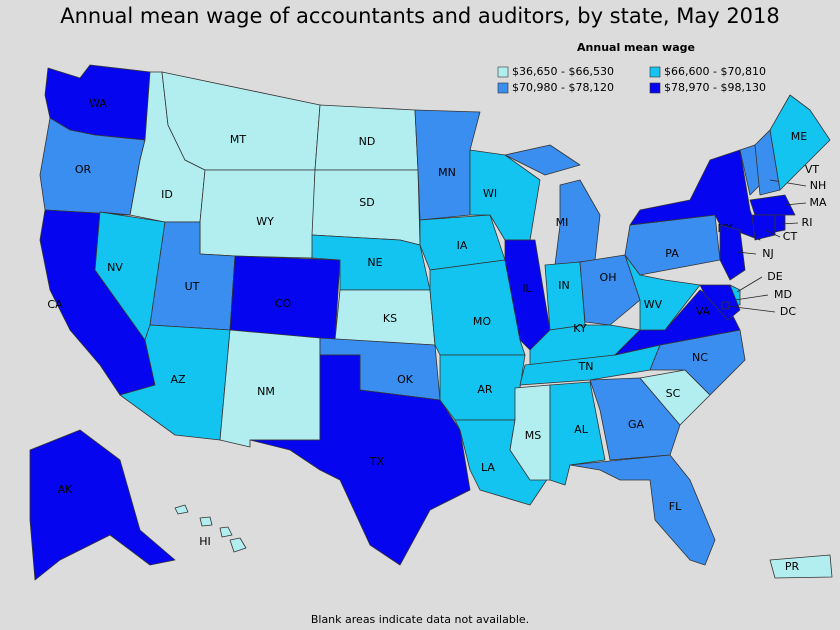 Image resolution: width=840 pixels, height=630 pixels. I want to click on state-label: MS, so click(533, 435).